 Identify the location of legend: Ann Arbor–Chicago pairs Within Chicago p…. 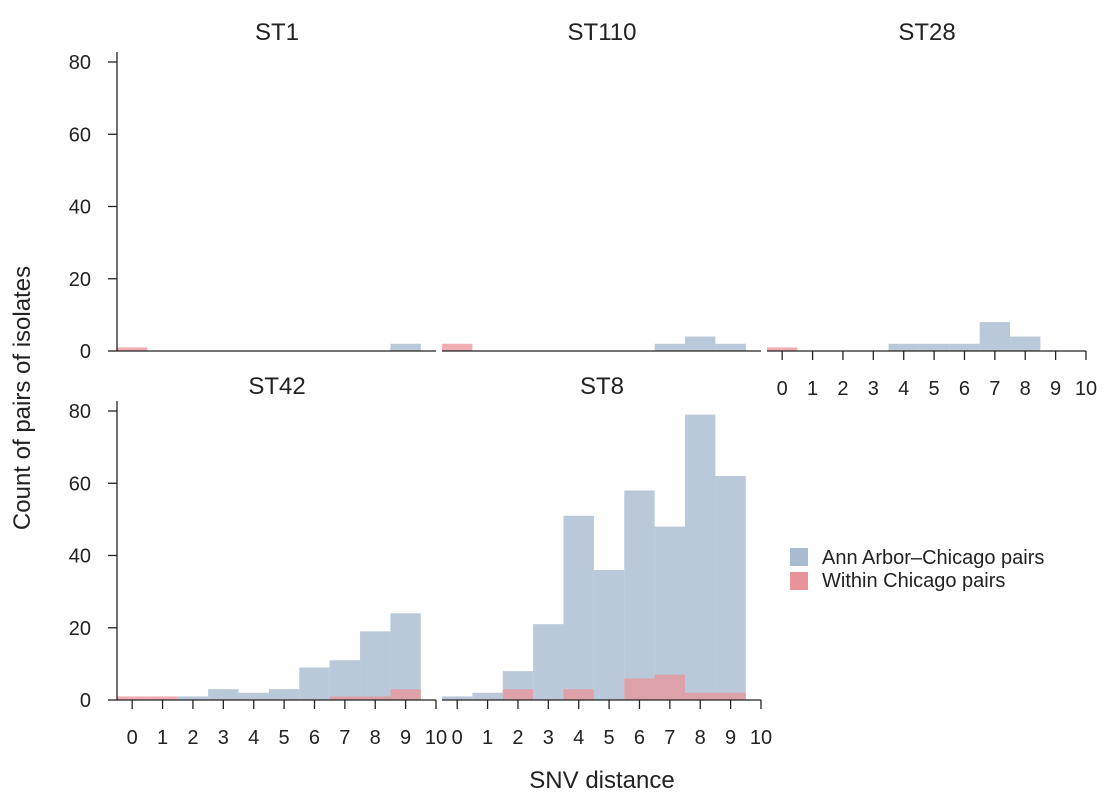
(917, 569).